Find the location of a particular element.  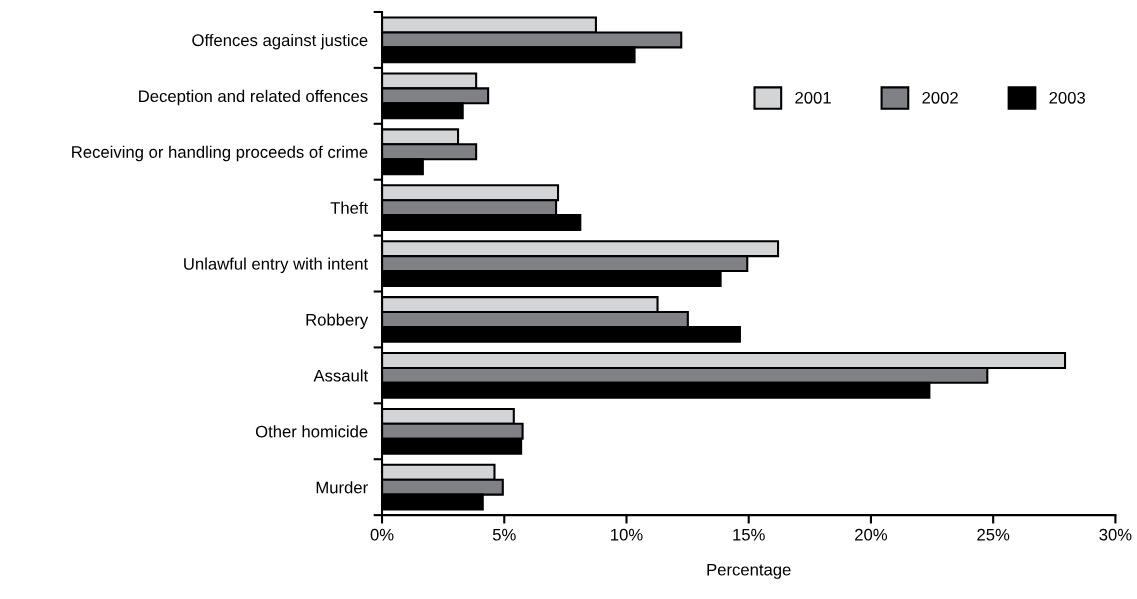

x-tick-label: 0% is located at coordinates (382, 534).